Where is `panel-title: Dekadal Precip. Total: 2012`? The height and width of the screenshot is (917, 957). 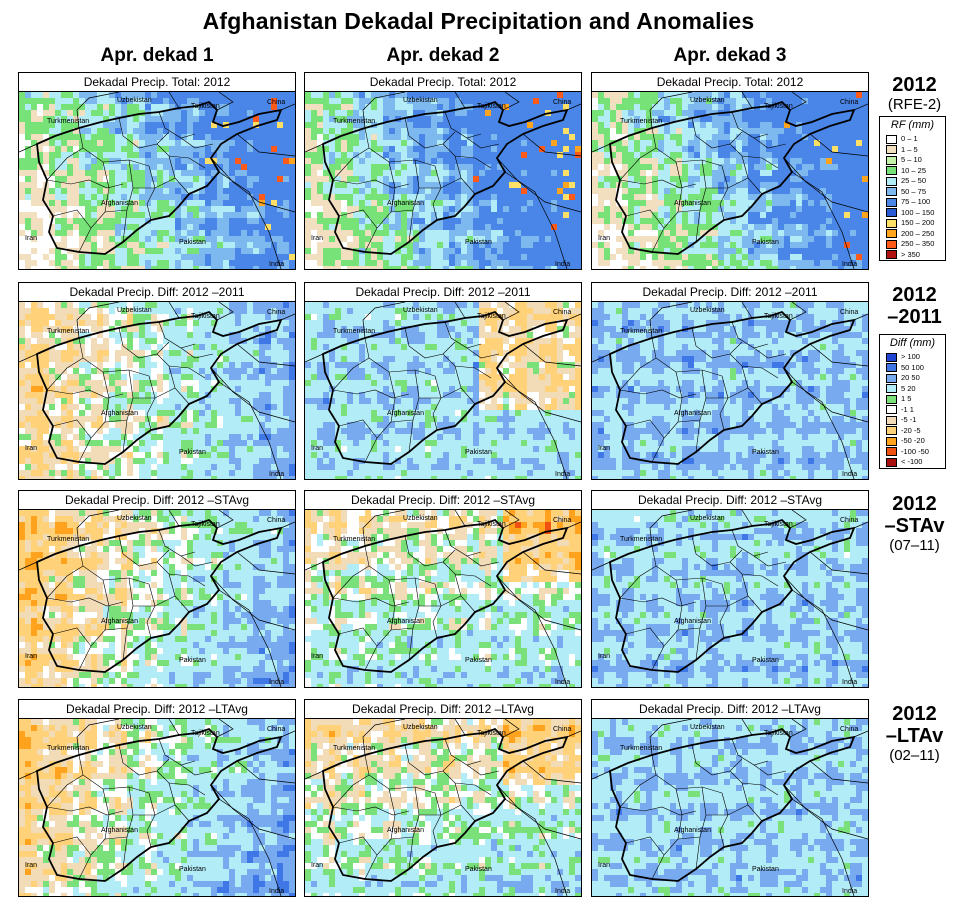
panel-title: Dekadal Precip. Total: 2012 is located at coordinates (443, 82).